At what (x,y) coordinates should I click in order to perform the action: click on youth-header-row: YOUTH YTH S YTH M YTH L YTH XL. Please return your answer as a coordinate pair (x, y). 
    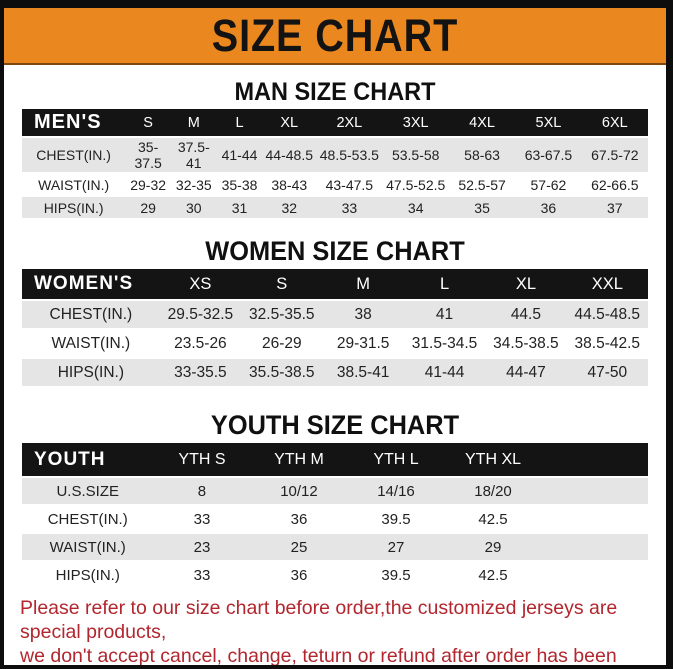
    Looking at the image, I should click on (335, 459).